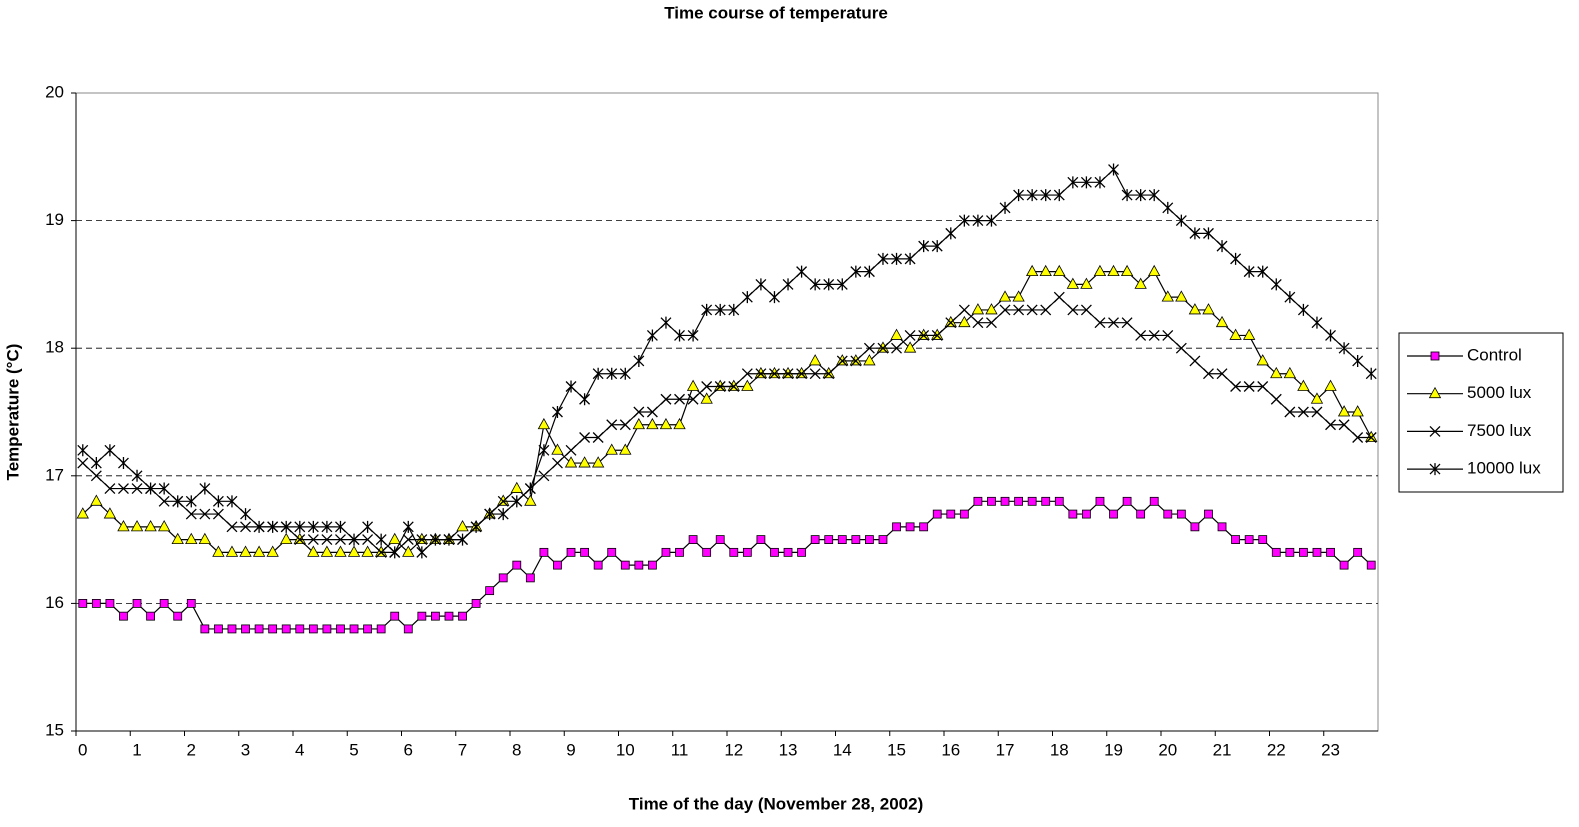 The height and width of the screenshot is (827, 1579). I want to click on y-tick-label: 18, so click(54, 347).